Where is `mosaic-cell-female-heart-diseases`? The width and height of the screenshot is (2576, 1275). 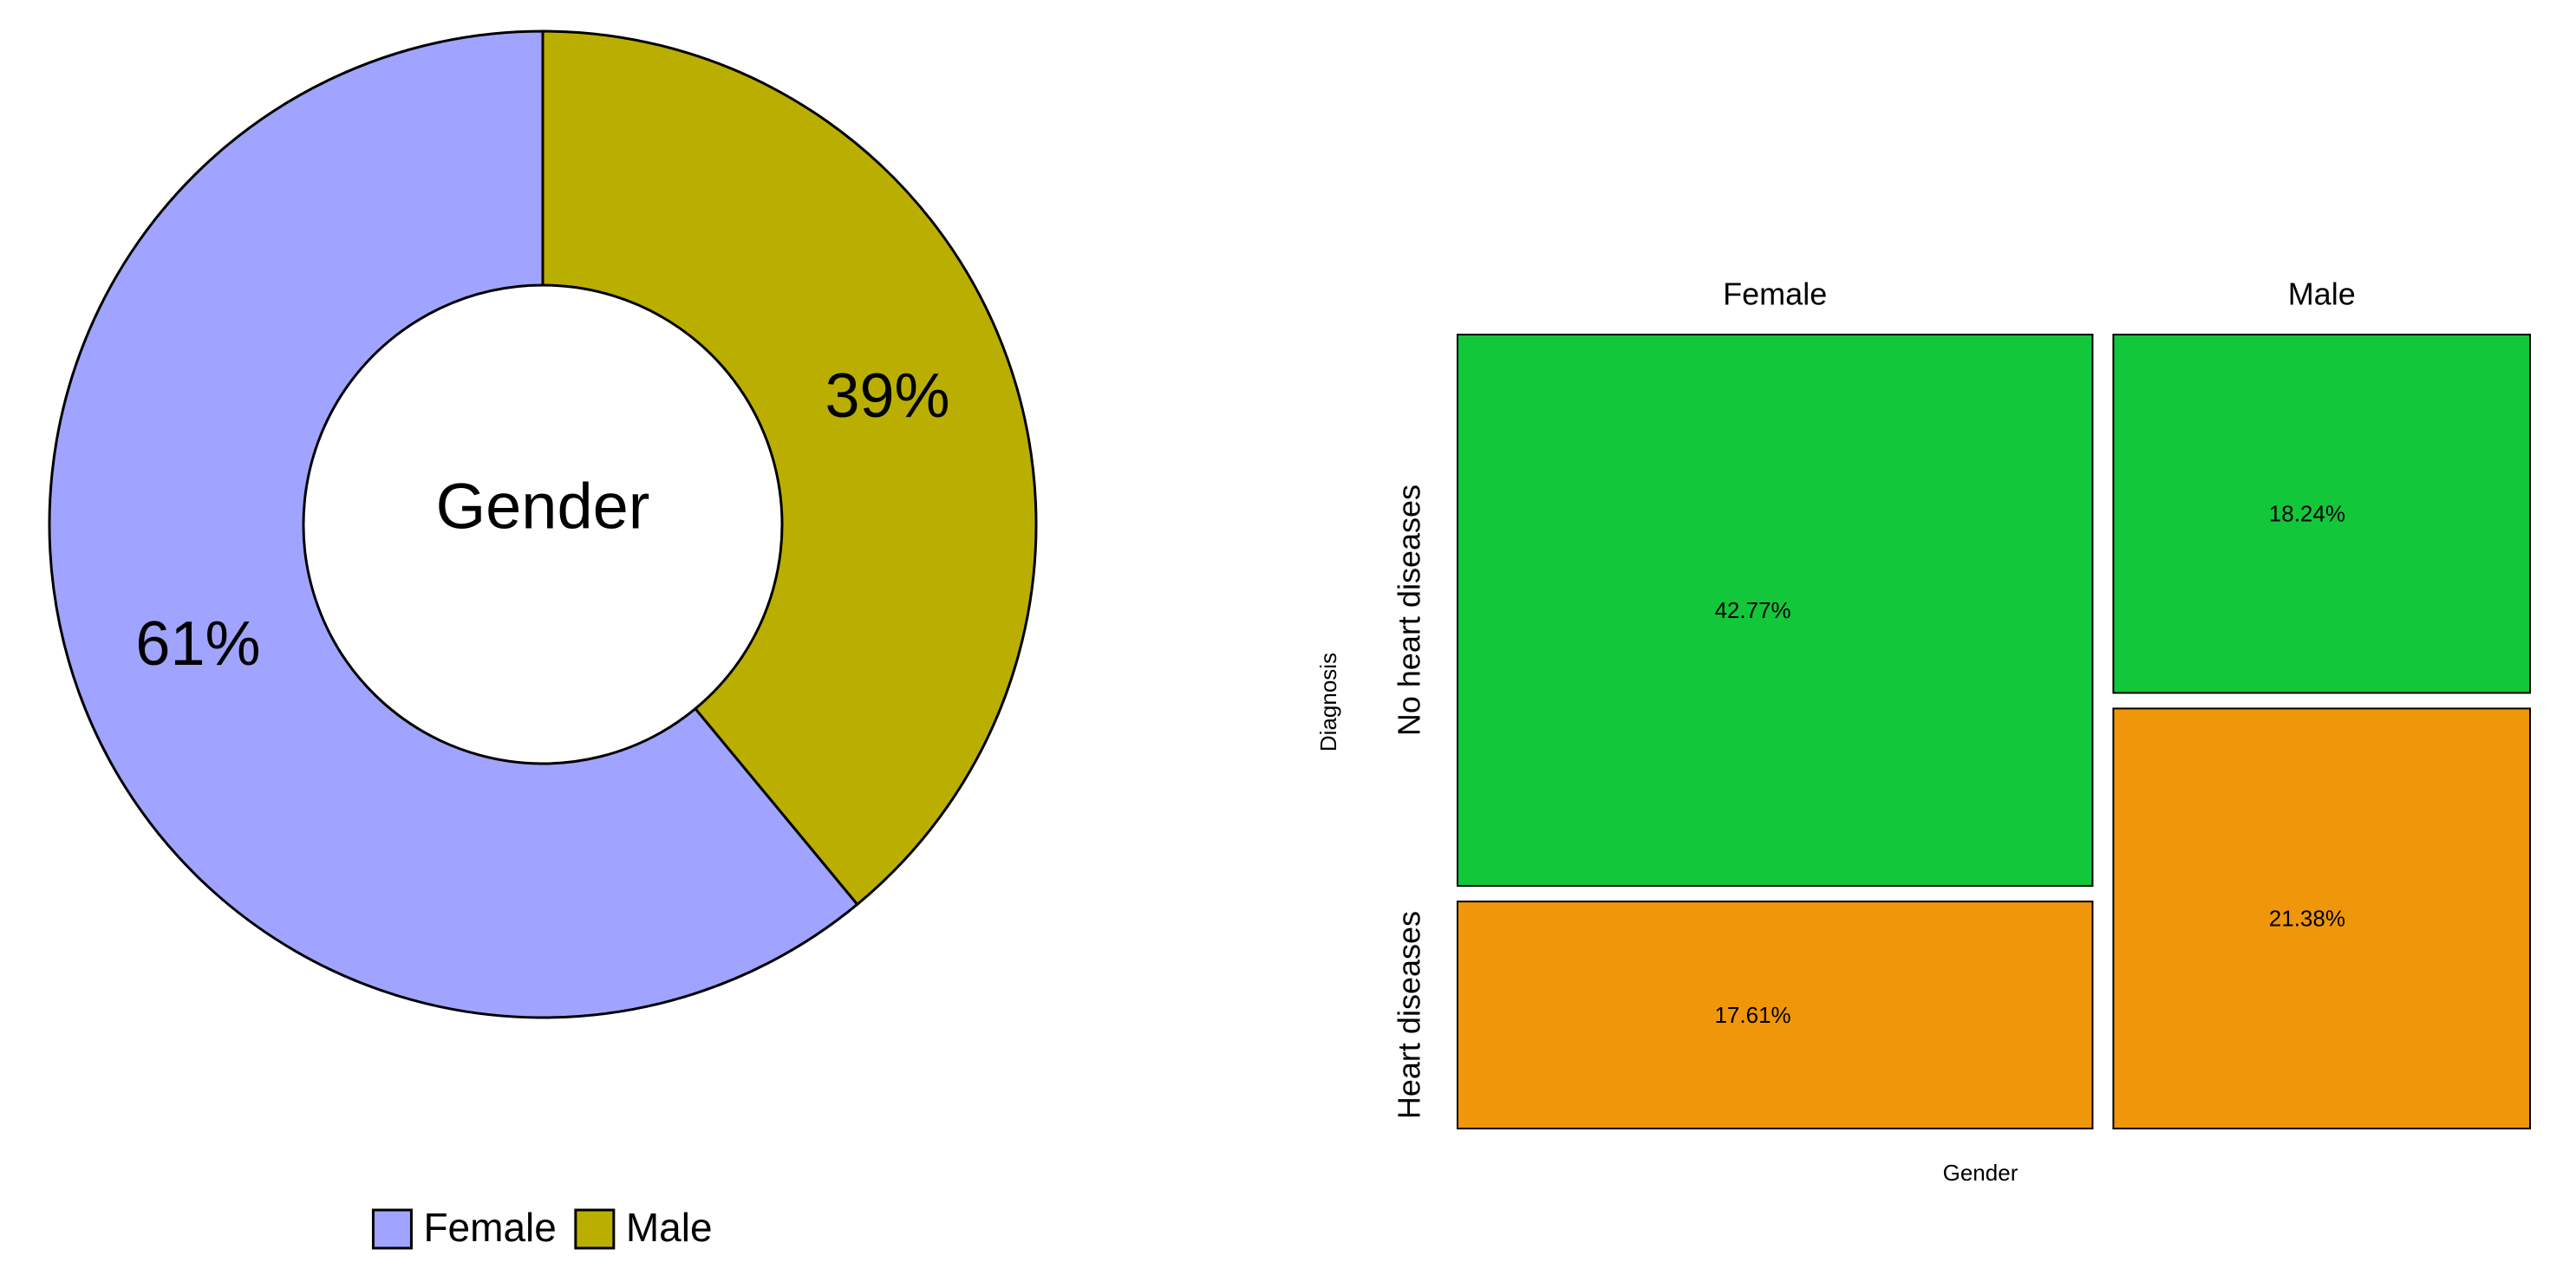
mosaic-cell-female-heart-diseases is located at coordinates (1776, 1015).